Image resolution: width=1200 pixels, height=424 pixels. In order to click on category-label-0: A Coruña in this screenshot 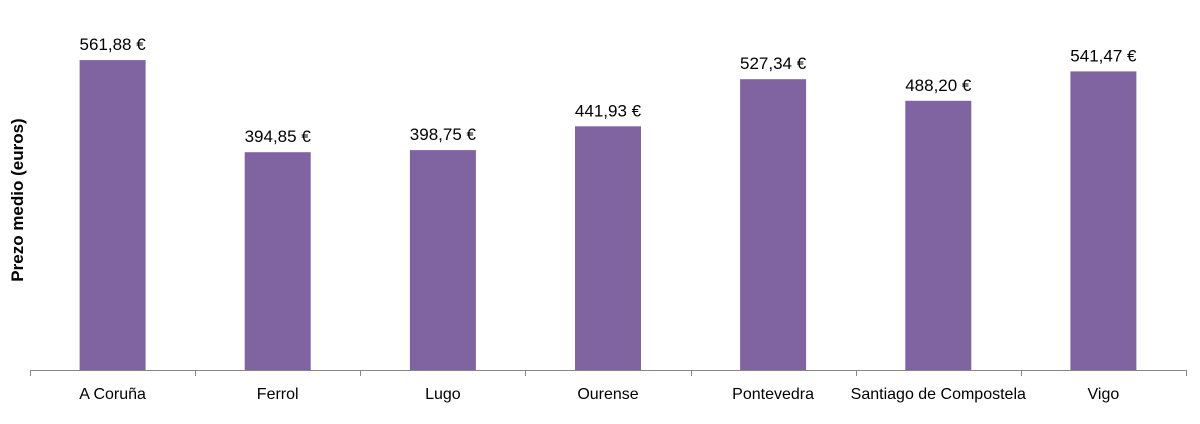, I will do `click(112, 394)`.